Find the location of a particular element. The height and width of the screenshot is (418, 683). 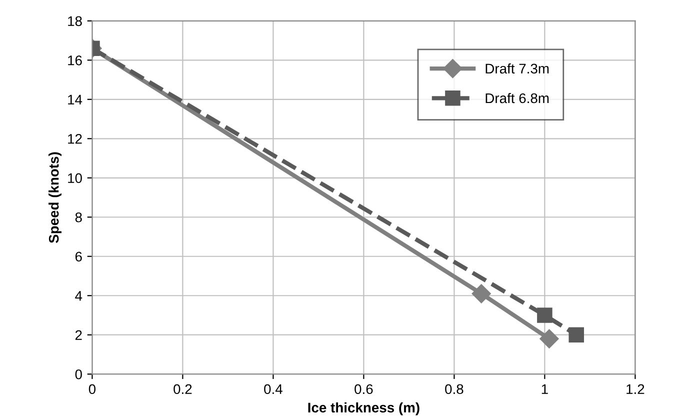

y-tick-label: 8 is located at coordinates (78, 217).